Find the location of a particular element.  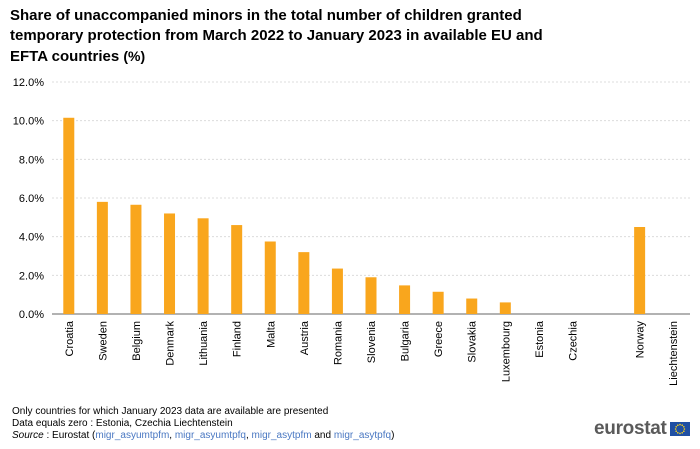

x-tick-label: Sweden is located at coordinates (103, 341).